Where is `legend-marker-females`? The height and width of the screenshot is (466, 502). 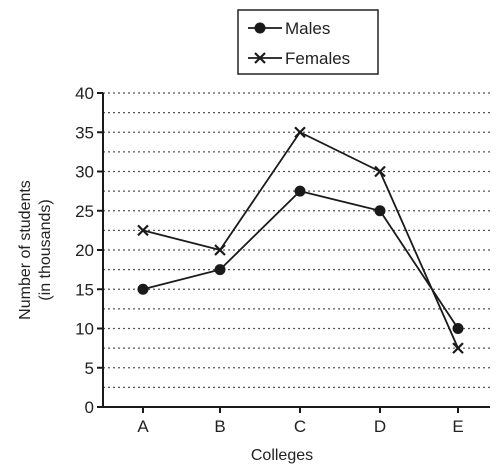
legend-marker-females is located at coordinates (260, 58).